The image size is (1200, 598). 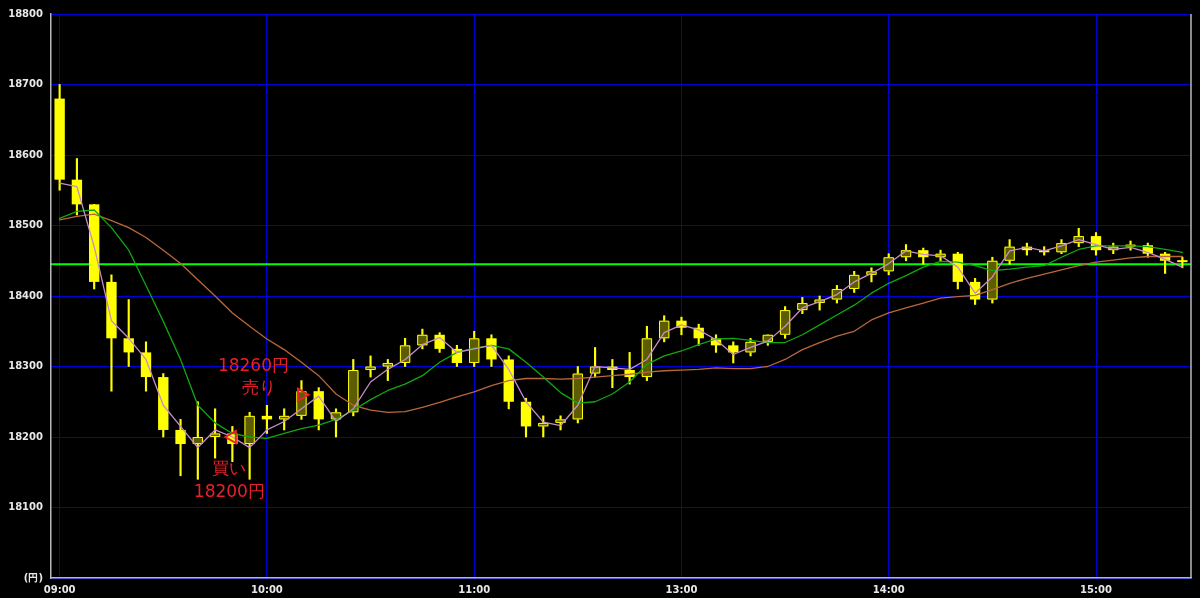 I want to click on y-tick-label: 18700, so click(x=26, y=84).